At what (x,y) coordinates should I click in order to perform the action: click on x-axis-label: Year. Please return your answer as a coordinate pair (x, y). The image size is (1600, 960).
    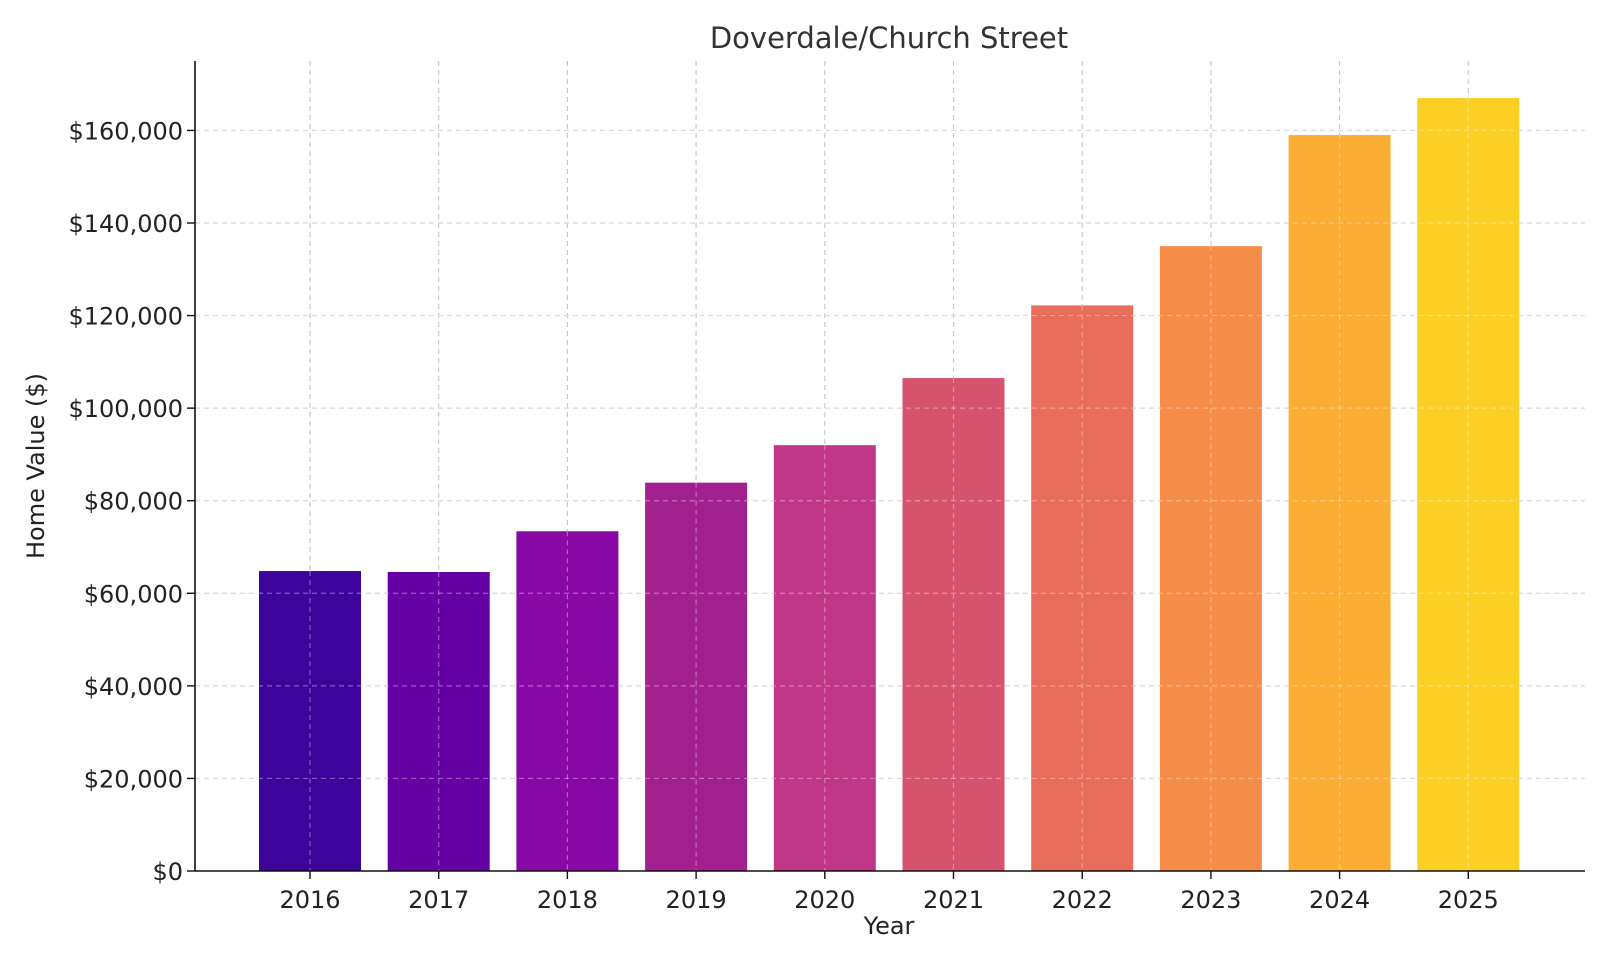
    Looking at the image, I should click on (889, 926).